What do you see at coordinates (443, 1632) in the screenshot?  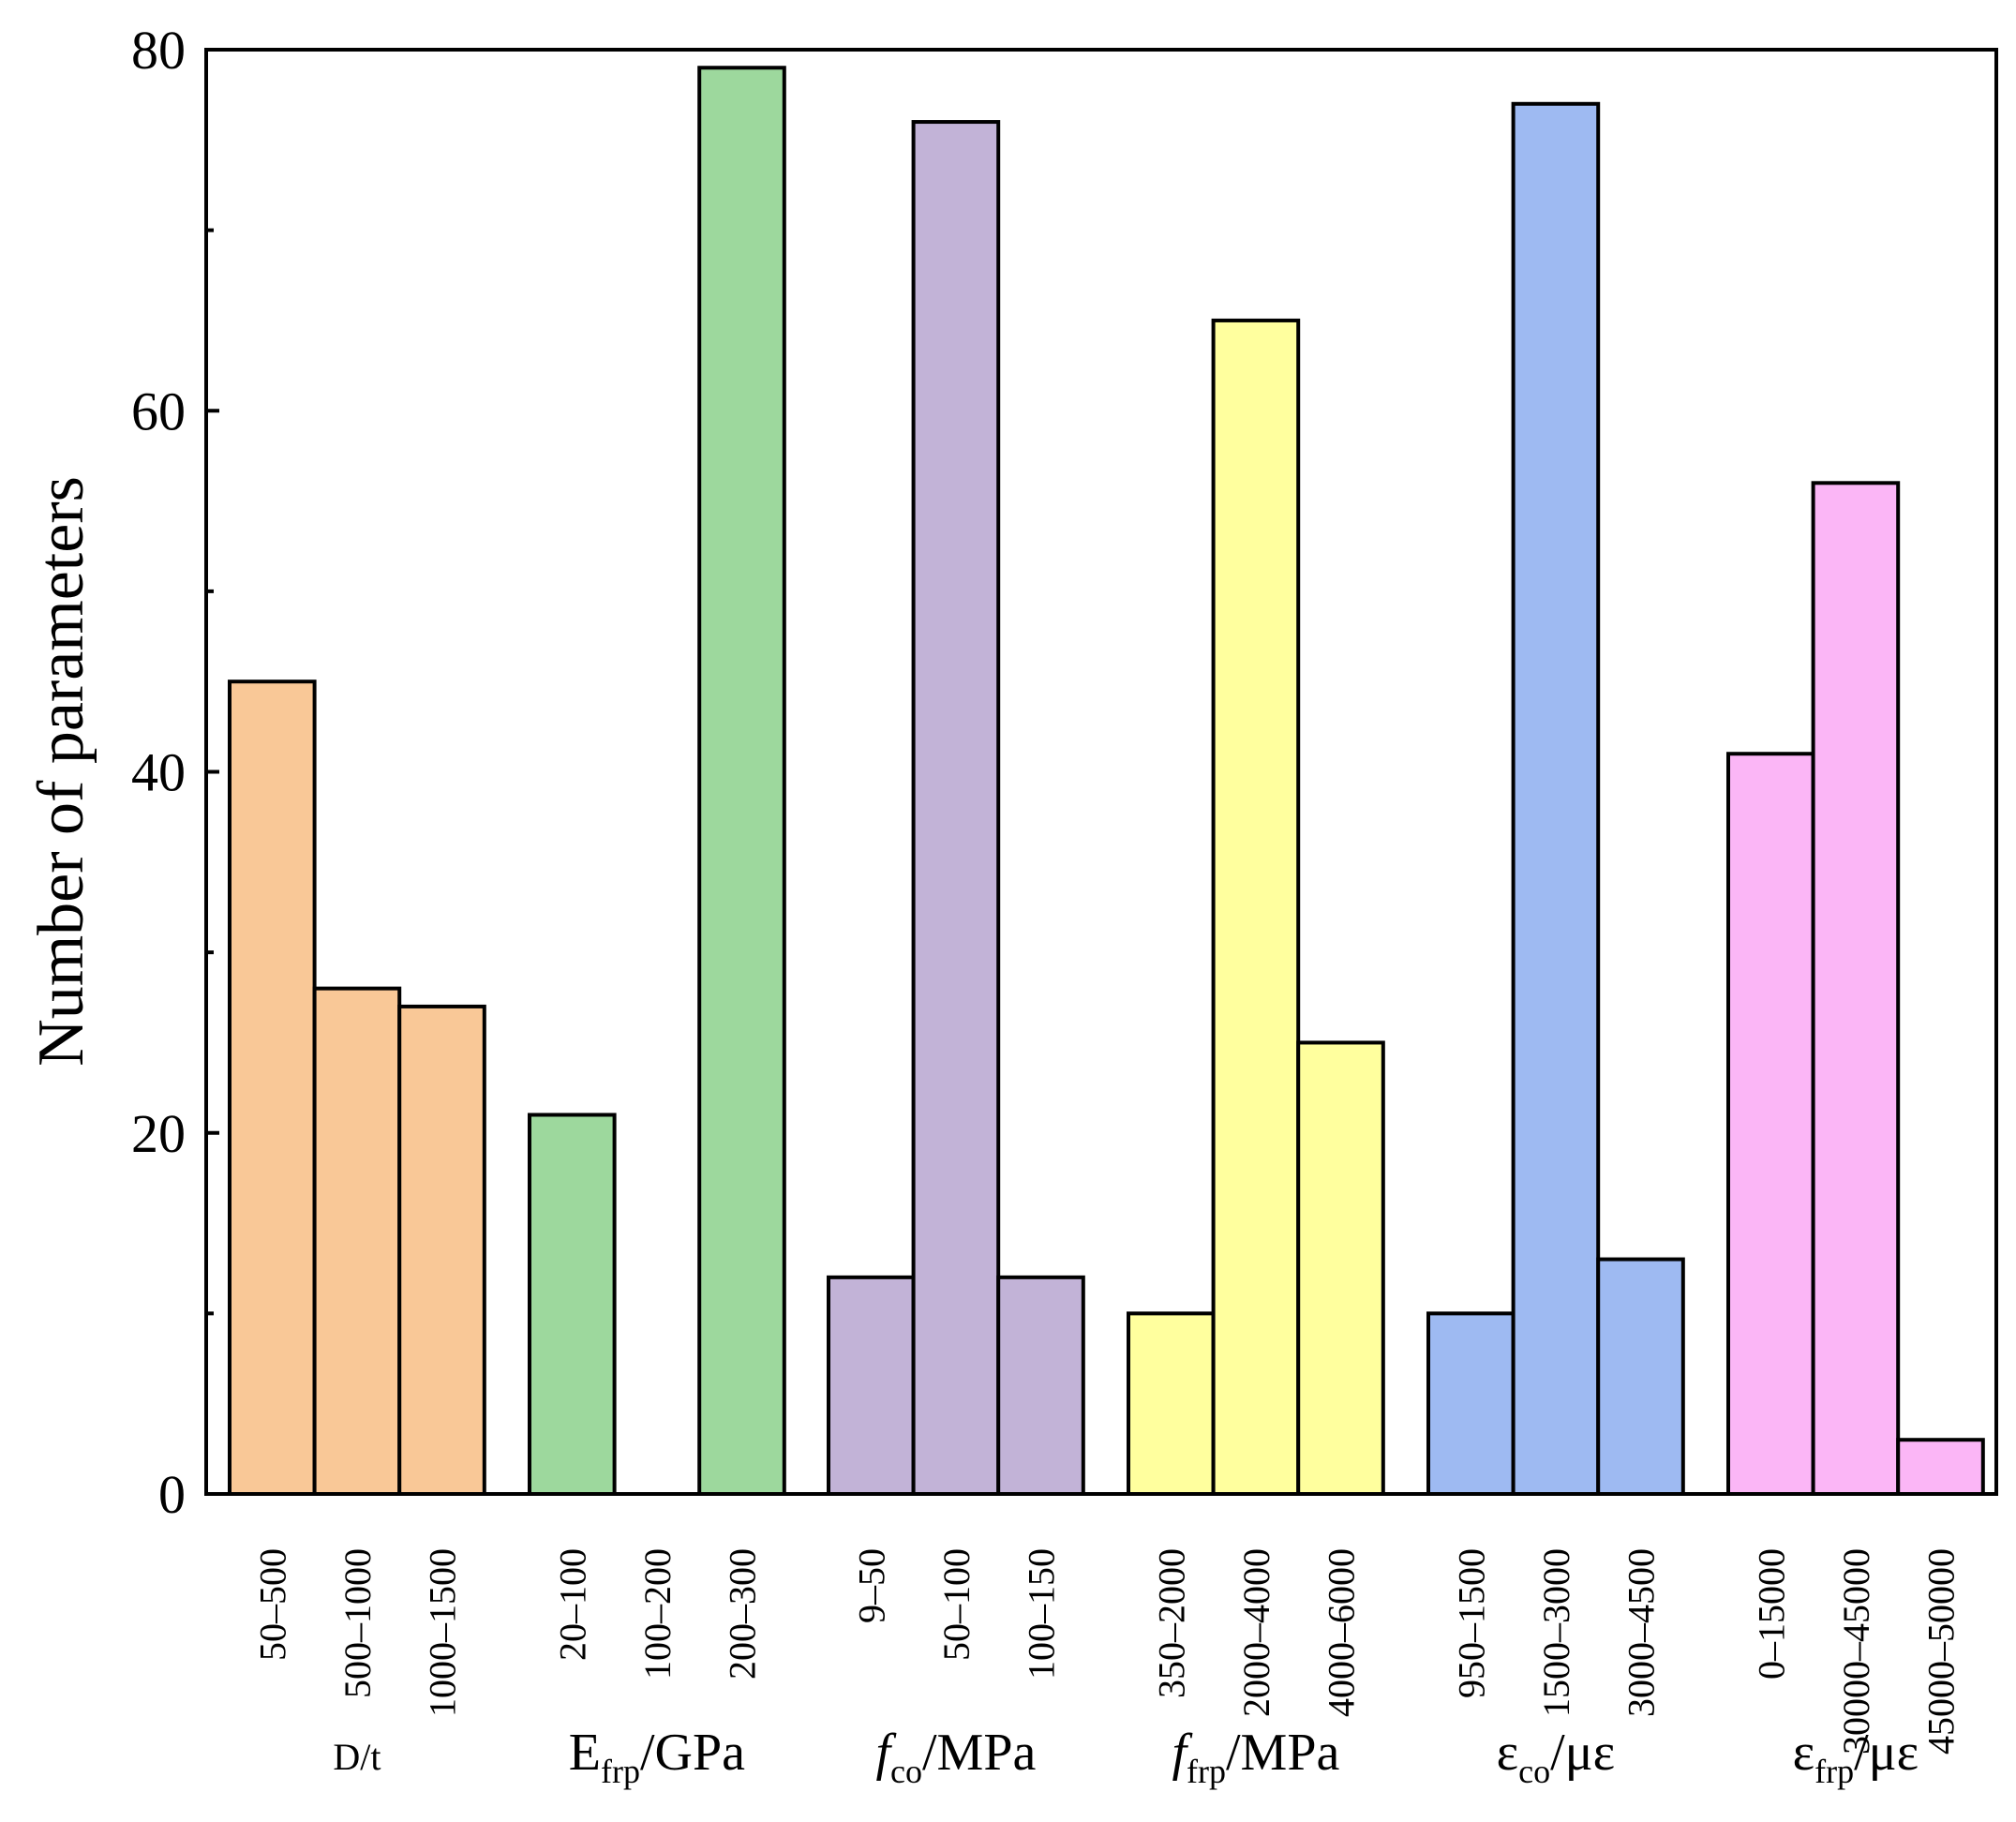 I see `category-label: 1000–1500` at bounding box center [443, 1632].